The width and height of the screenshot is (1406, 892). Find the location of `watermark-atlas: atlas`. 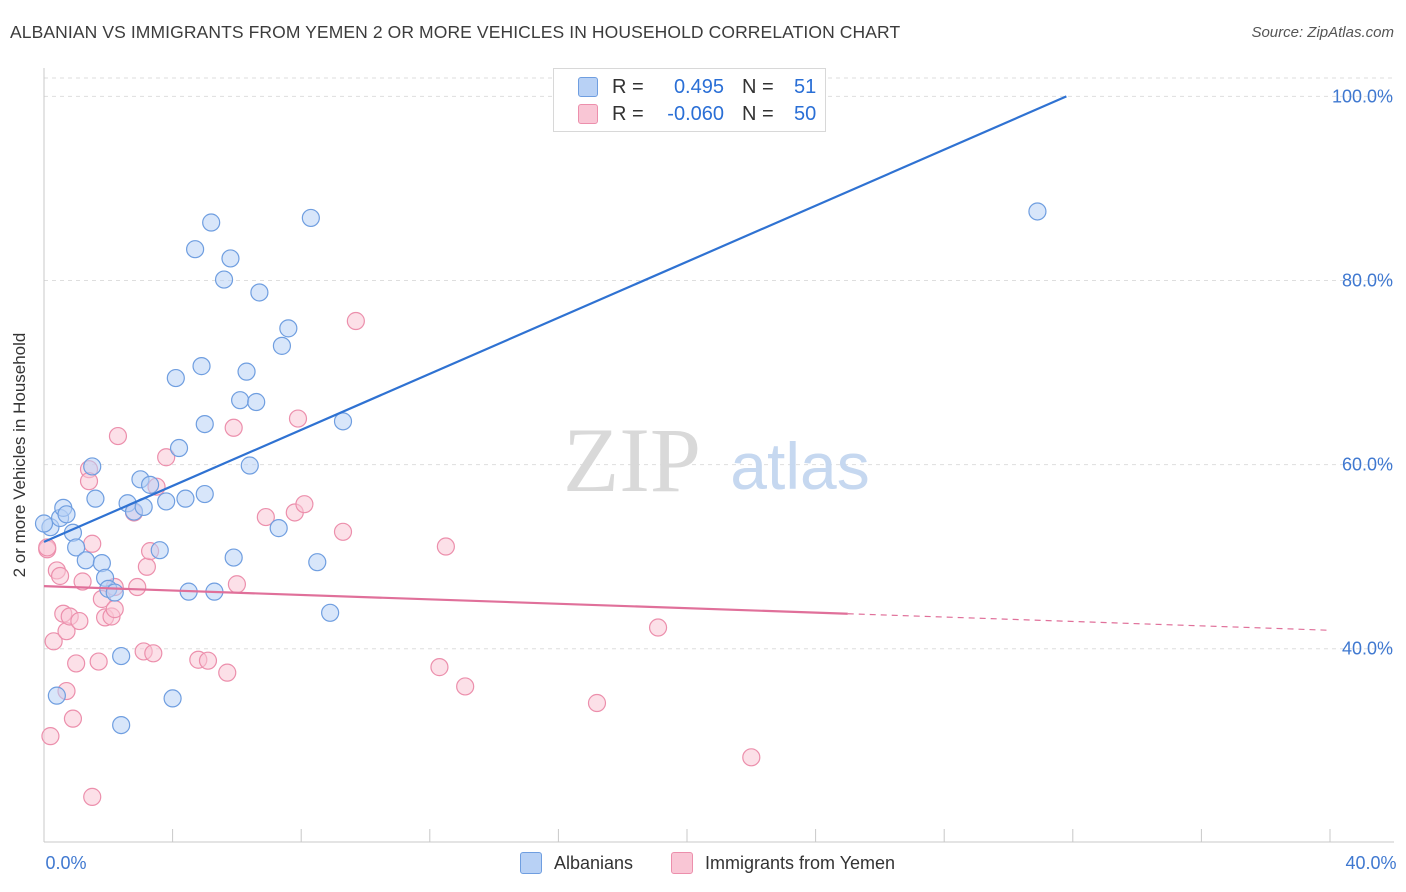

watermark-atlas: atlas is located at coordinates (799, 466).